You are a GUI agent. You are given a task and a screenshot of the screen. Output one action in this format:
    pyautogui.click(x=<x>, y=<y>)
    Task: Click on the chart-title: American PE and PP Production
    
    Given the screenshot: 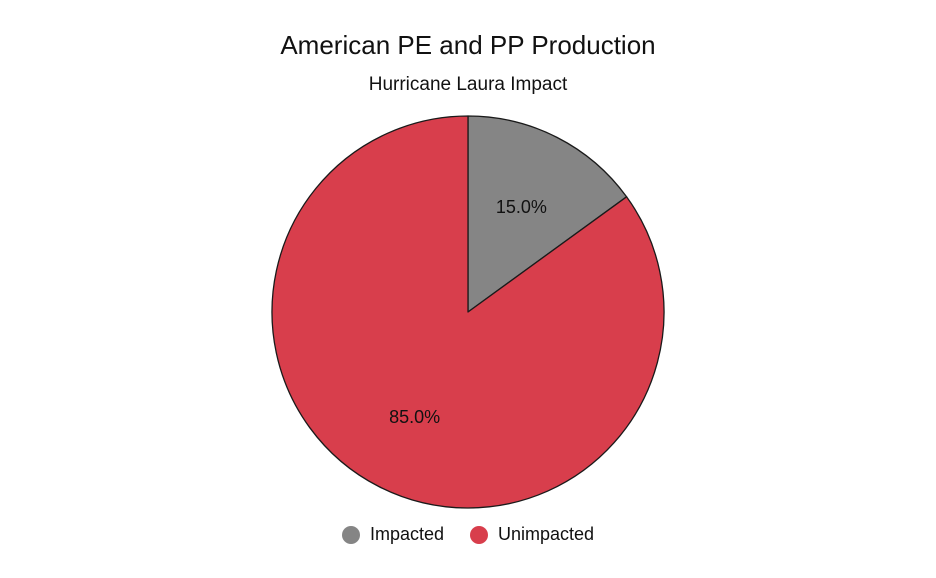 What is the action you would take?
    pyautogui.click(x=468, y=45)
    